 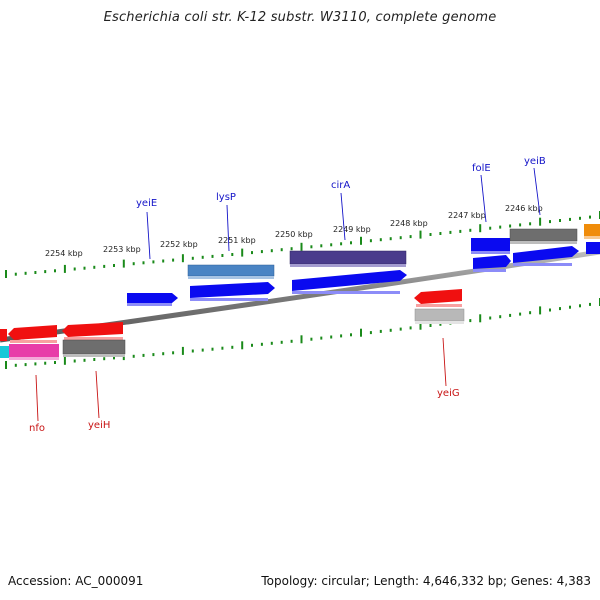 What do you see at coordinates (439, 305) in the screenshot?
I see `gene-arrow-yeig-highlight` at bounding box center [439, 305].